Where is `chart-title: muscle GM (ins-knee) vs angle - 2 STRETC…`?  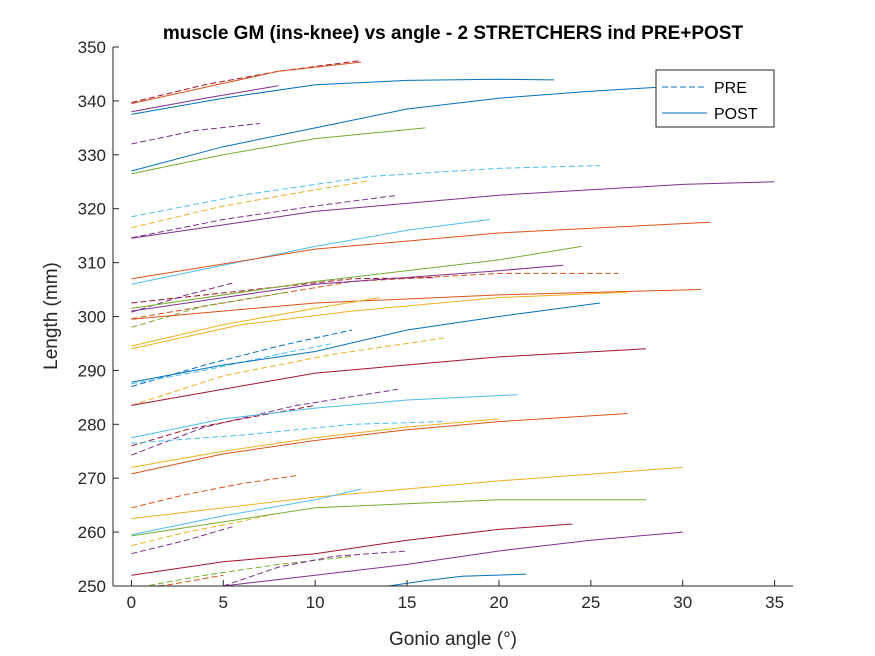 chart-title: muscle GM (ins-knee) vs angle - 2 STRETC… is located at coordinates (453, 33).